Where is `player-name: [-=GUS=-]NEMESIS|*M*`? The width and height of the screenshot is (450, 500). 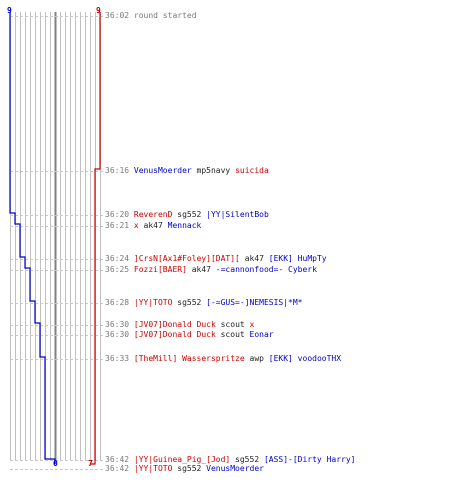 player-name: [-=GUS=-]NEMESIS|*M* is located at coordinates (254, 302).